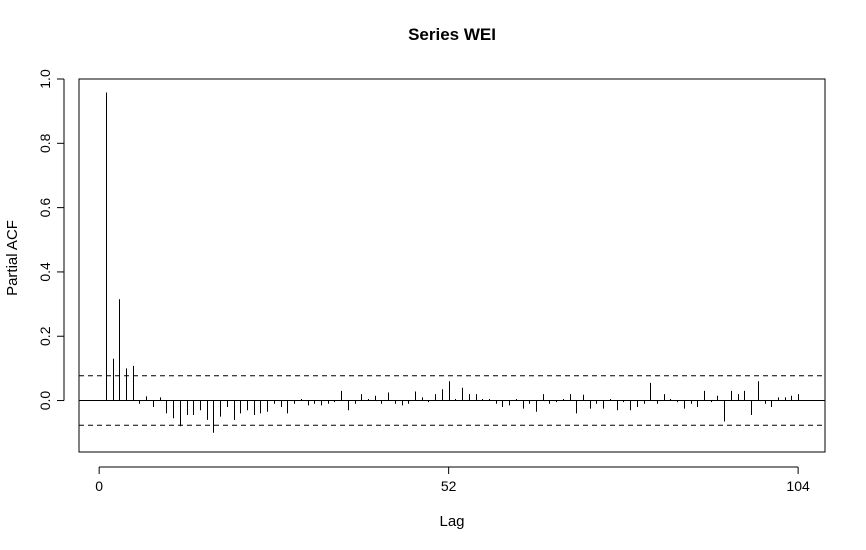 Image resolution: width=866 pixels, height=550 pixels. I want to click on y-tick-label: 0.0, so click(45, 401).